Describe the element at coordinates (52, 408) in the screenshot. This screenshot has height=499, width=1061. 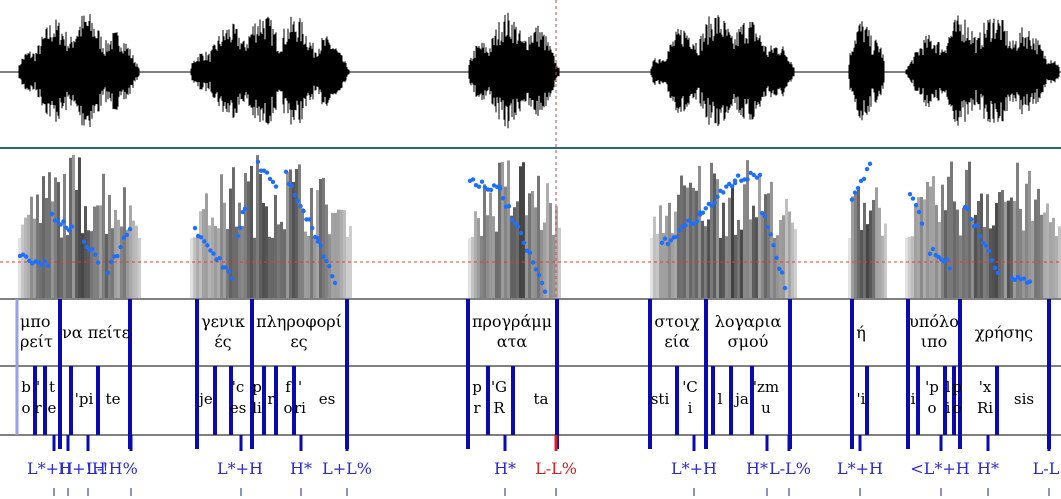
I see `syllable-label-line2: e` at that location.